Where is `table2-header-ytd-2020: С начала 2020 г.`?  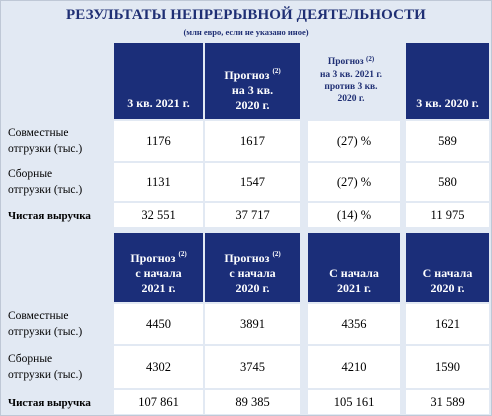 table2-header-ytd-2020: С начала 2020 г. is located at coordinates (447, 267).